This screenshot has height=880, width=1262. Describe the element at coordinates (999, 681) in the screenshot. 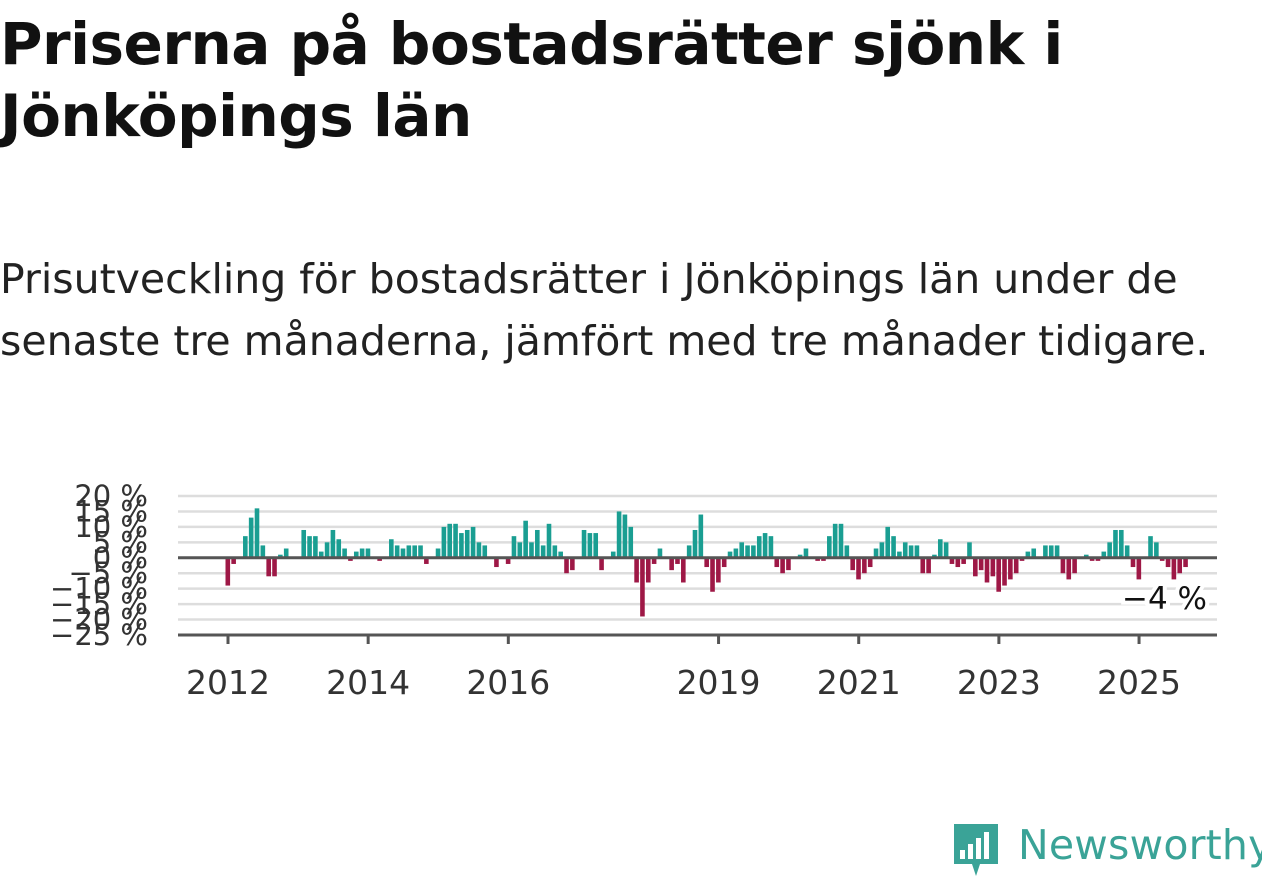

I see `x-tick-label: 2023` at that location.